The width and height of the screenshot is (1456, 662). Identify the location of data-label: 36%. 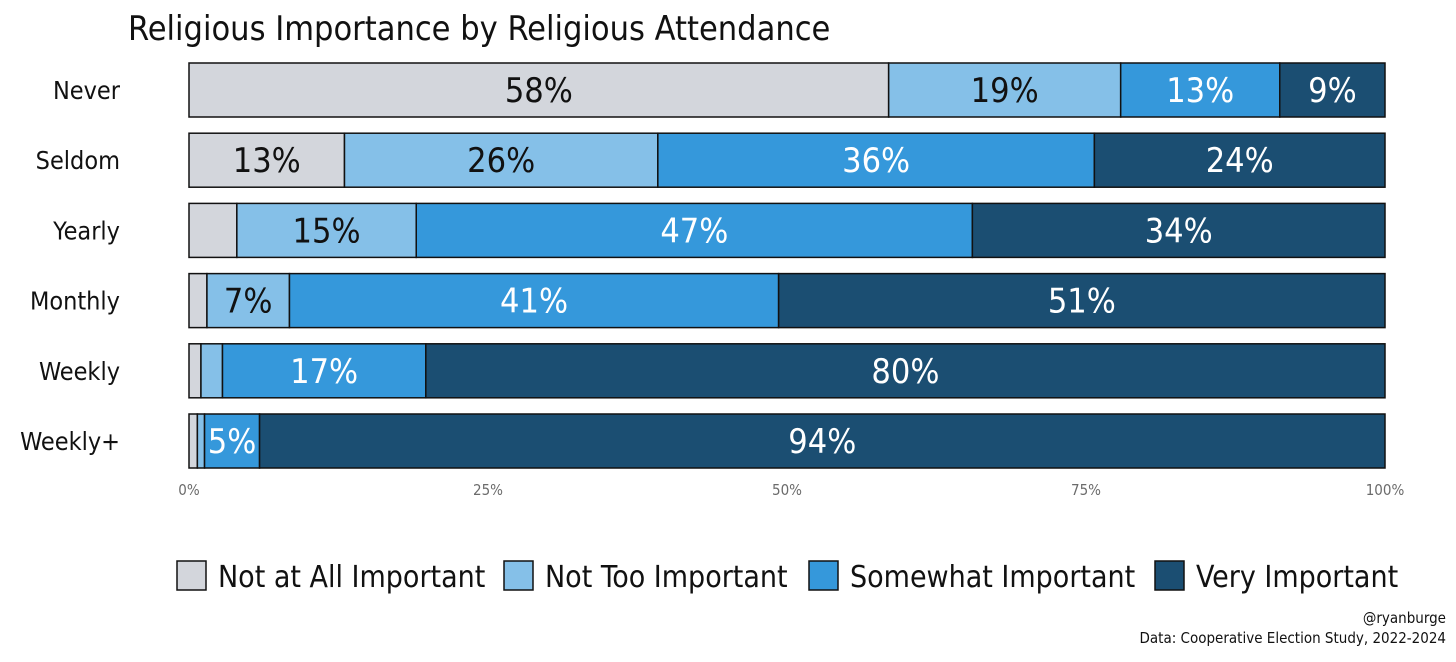
(876, 161).